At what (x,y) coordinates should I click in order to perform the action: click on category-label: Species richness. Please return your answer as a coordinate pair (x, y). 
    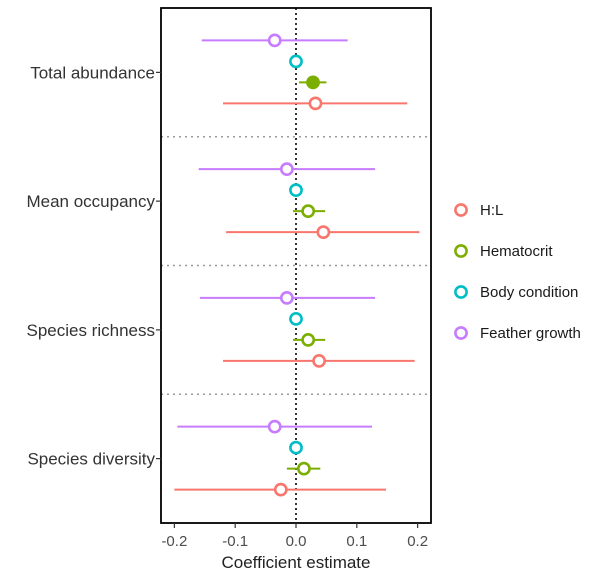
    Looking at the image, I should click on (90, 330).